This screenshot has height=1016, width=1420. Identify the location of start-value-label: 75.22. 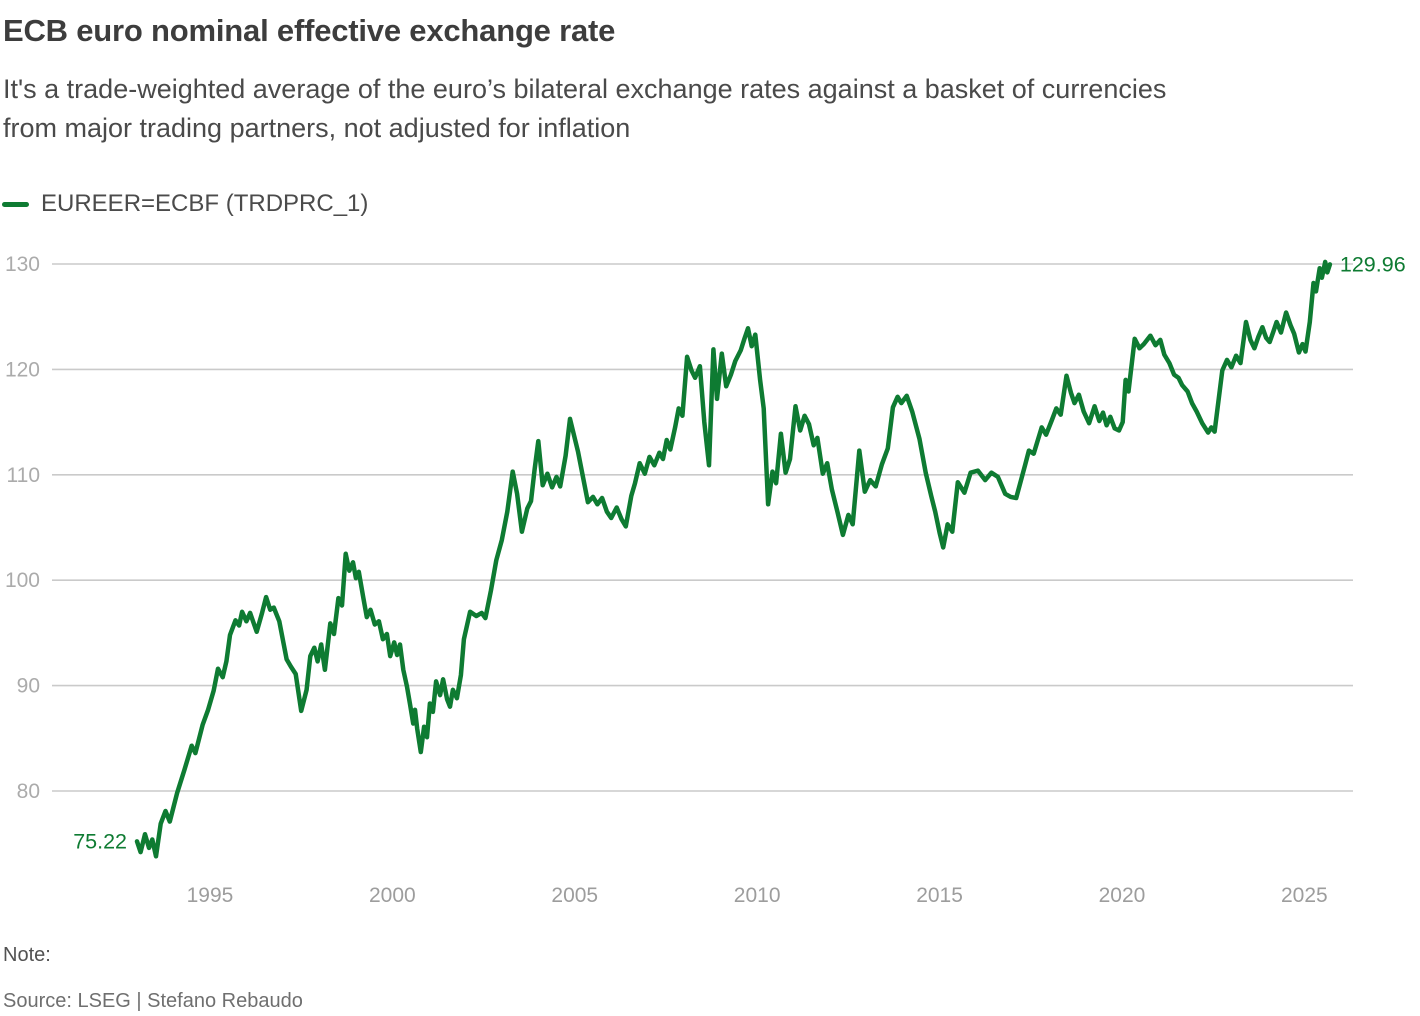
(100, 841).